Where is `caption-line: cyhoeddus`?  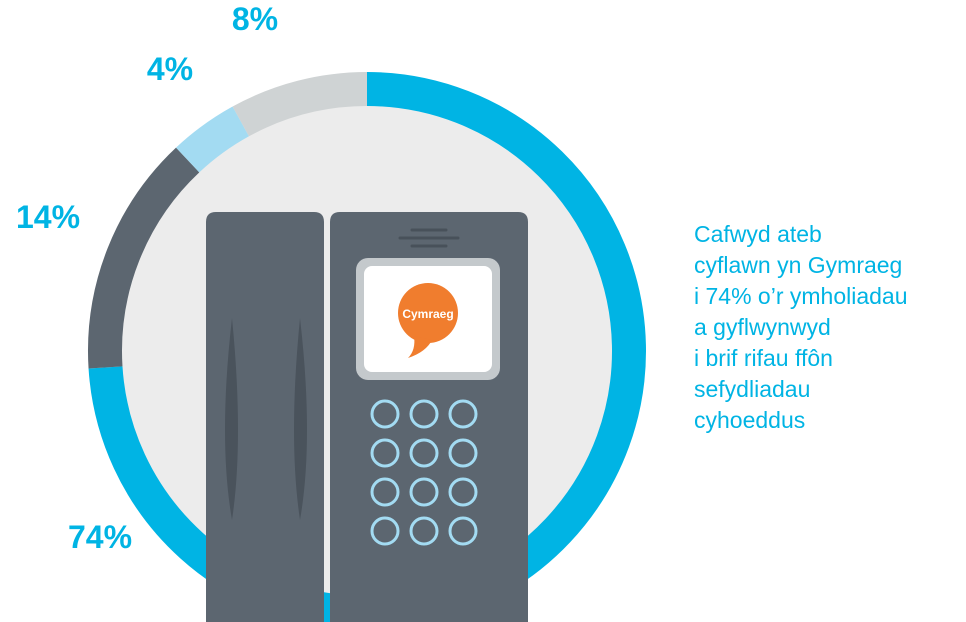
caption-line: cyhoeddus is located at coordinates (750, 420).